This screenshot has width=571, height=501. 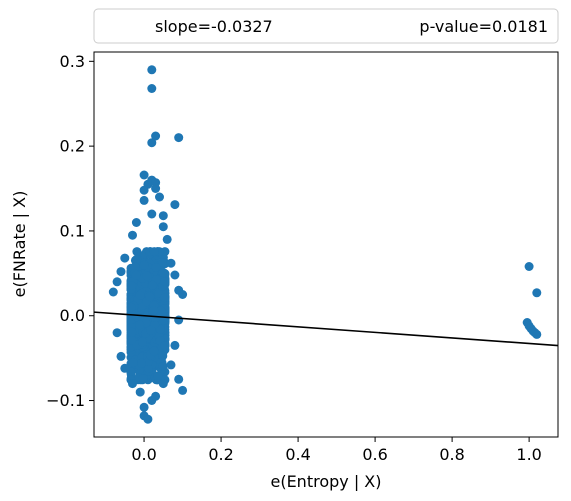 I want to click on x-tick-label: 0.6, so click(x=374, y=454).